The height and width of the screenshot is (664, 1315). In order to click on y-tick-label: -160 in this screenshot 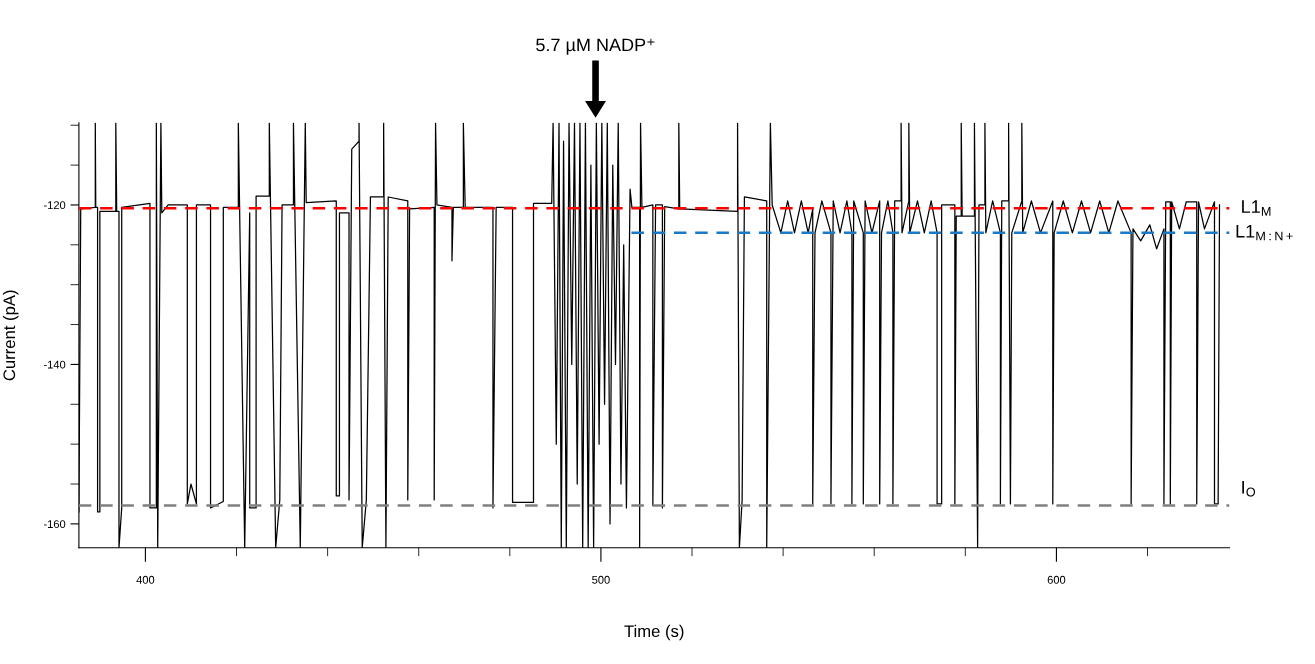, I will do `click(54, 524)`.